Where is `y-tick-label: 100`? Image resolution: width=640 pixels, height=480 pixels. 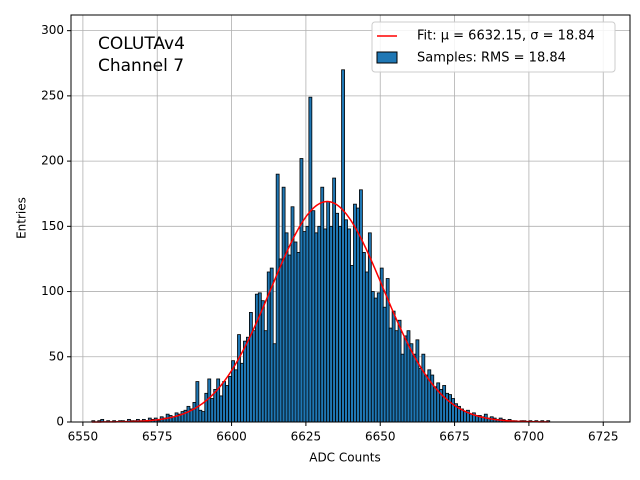
y-tick-label: 100 is located at coordinates (52, 291).